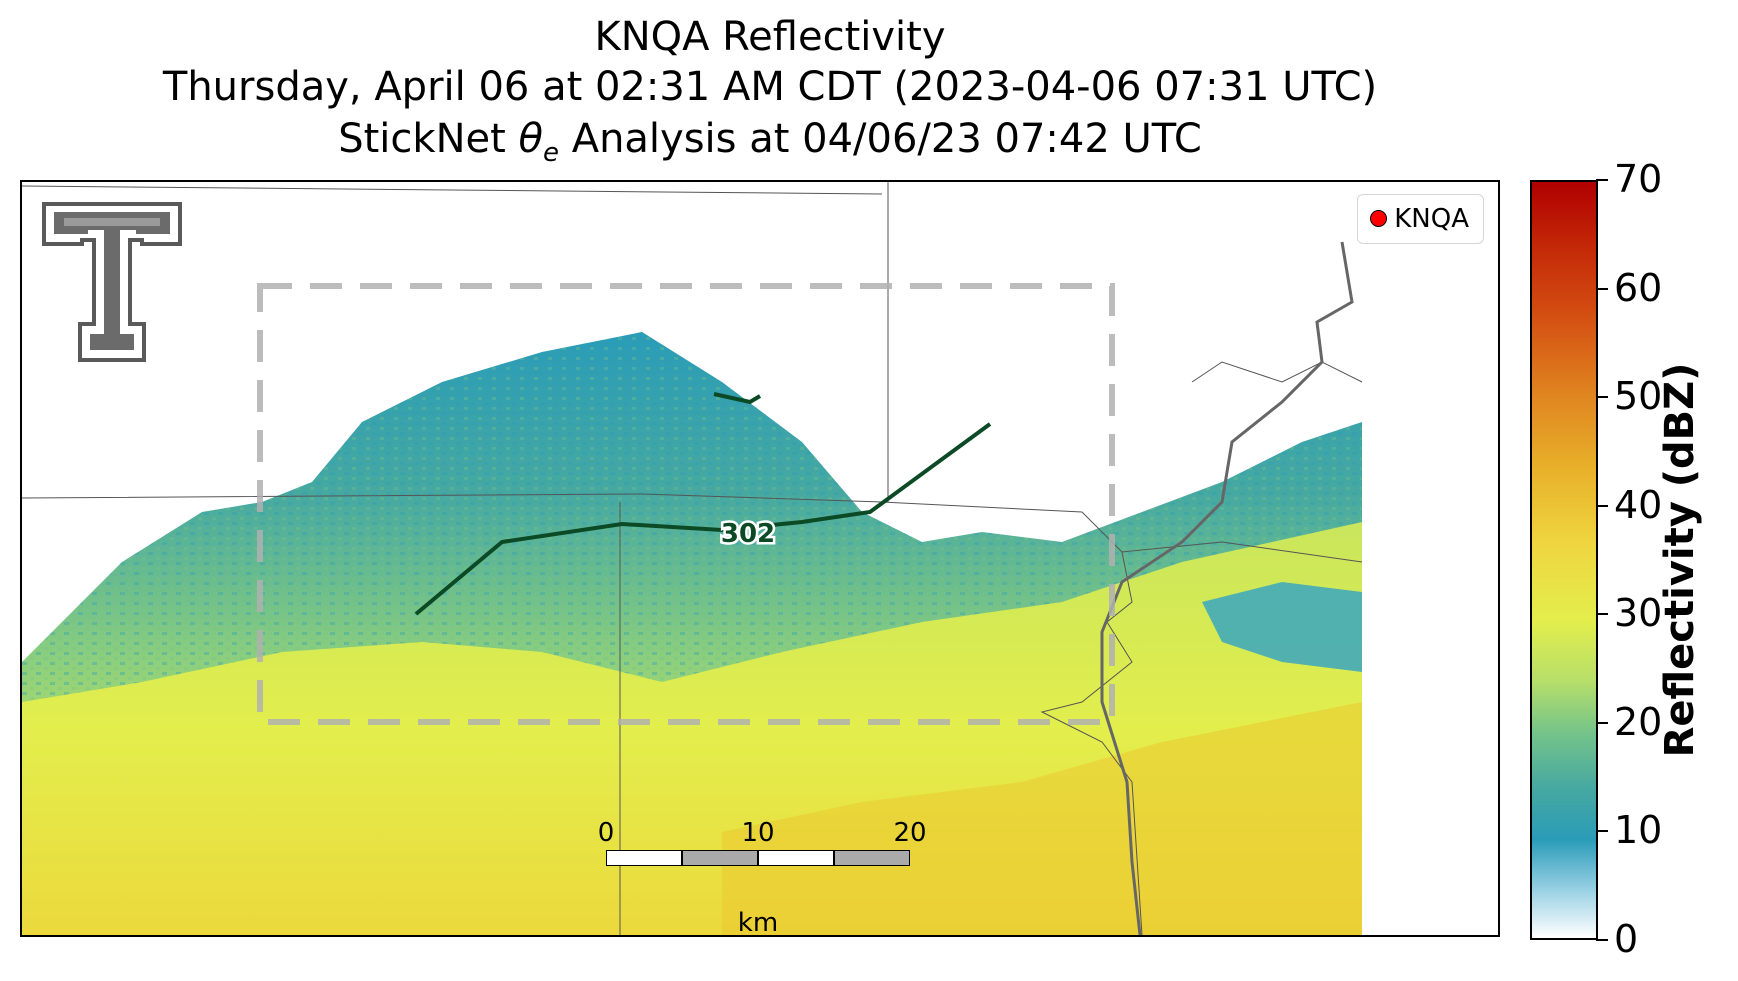 This screenshot has width=1738, height=981. What do you see at coordinates (770, 37) in the screenshot?
I see `chart-title: KNQA Reflectivity` at bounding box center [770, 37].